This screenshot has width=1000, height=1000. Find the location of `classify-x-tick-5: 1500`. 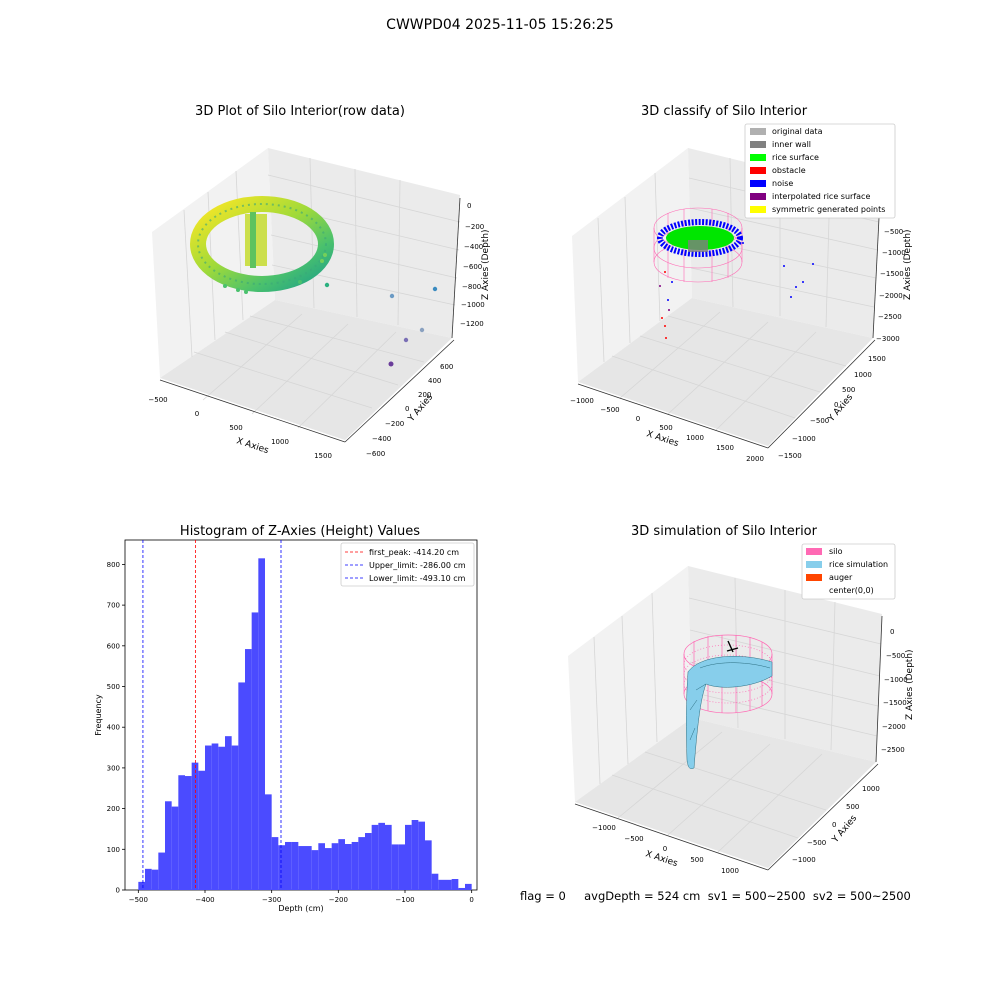

classify-x-tick-5: 1500 is located at coordinates (725, 448).